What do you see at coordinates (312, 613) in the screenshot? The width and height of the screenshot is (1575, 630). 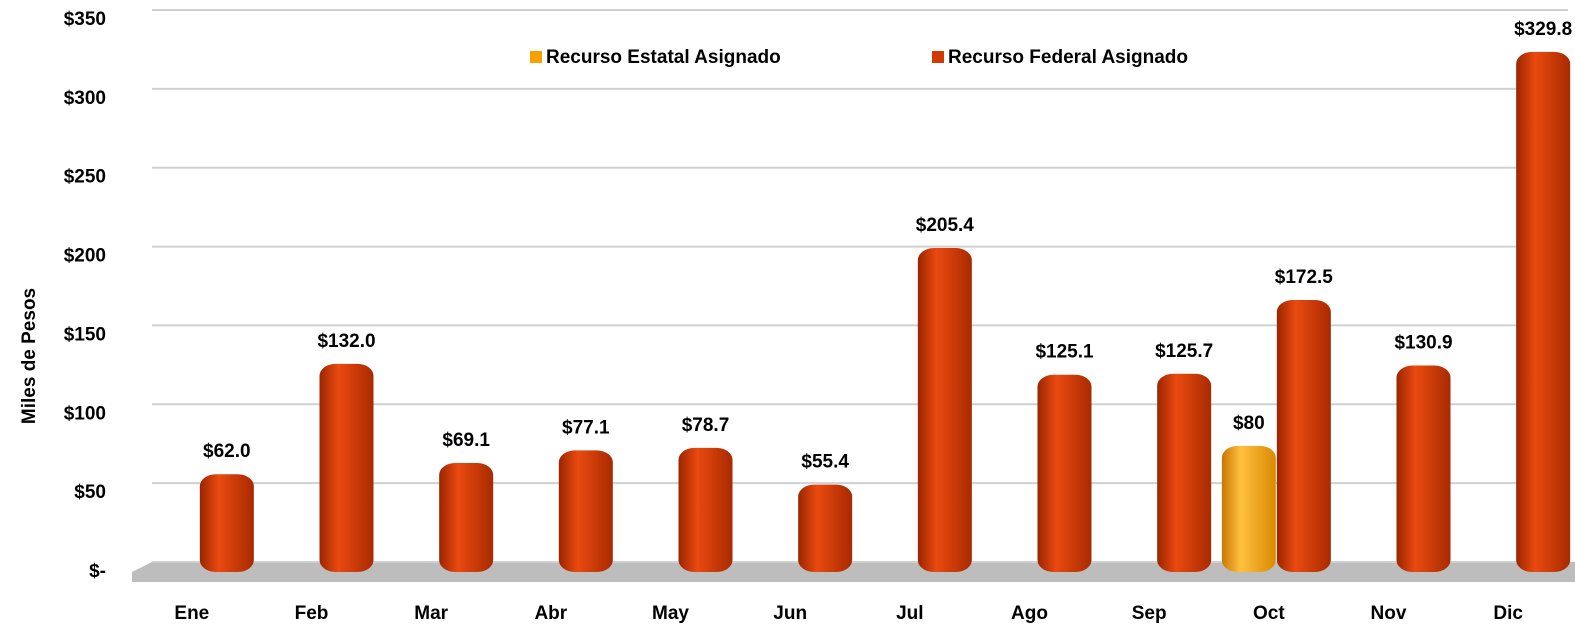 I see `x-tick-label: Feb` at bounding box center [312, 613].